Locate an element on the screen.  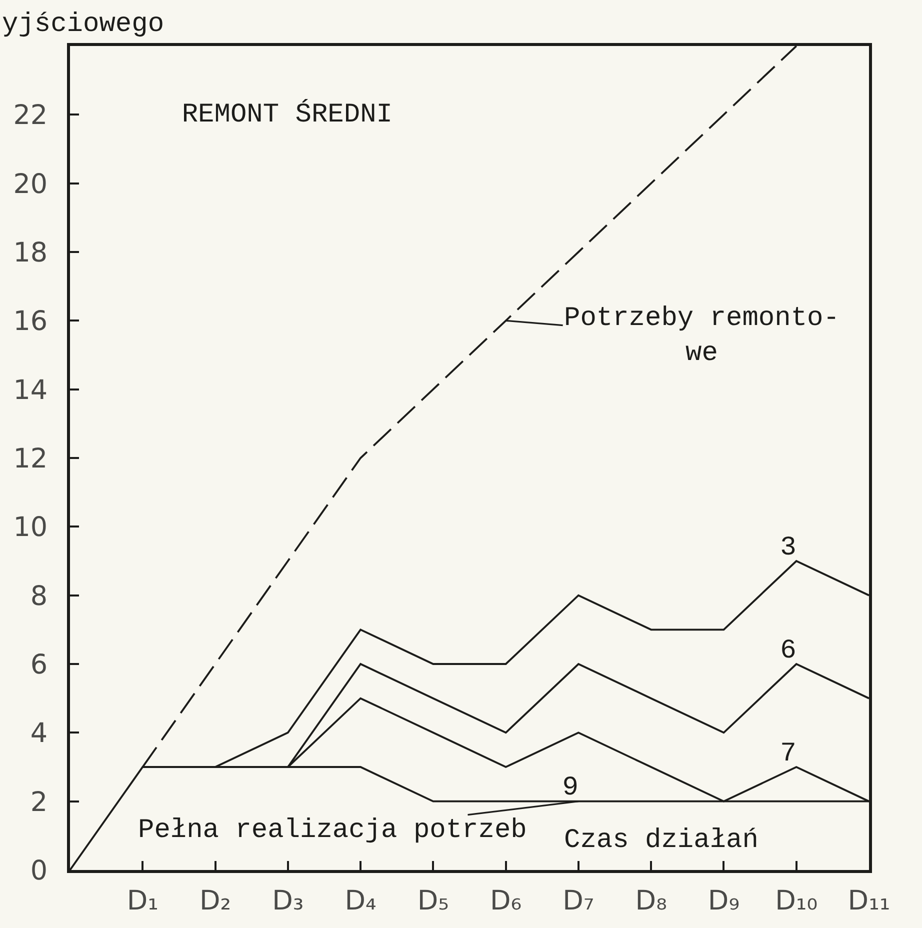
y-tick-label: 14 is located at coordinates (30, 390).